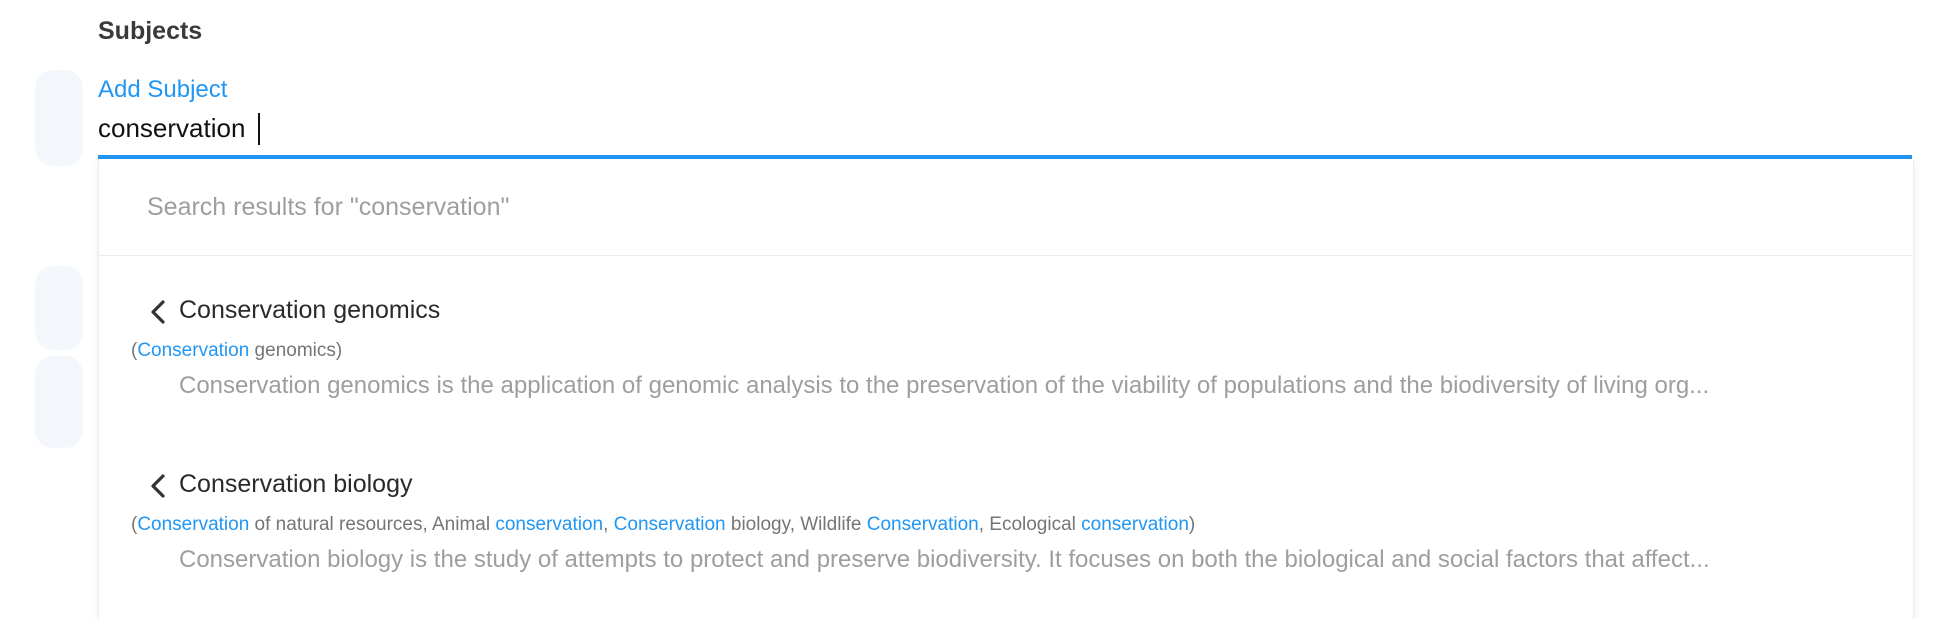 The image size is (1958, 619). Describe the element at coordinates (372, 524) in the screenshot. I see `synonym-text: of natural resources, Animal` at that location.